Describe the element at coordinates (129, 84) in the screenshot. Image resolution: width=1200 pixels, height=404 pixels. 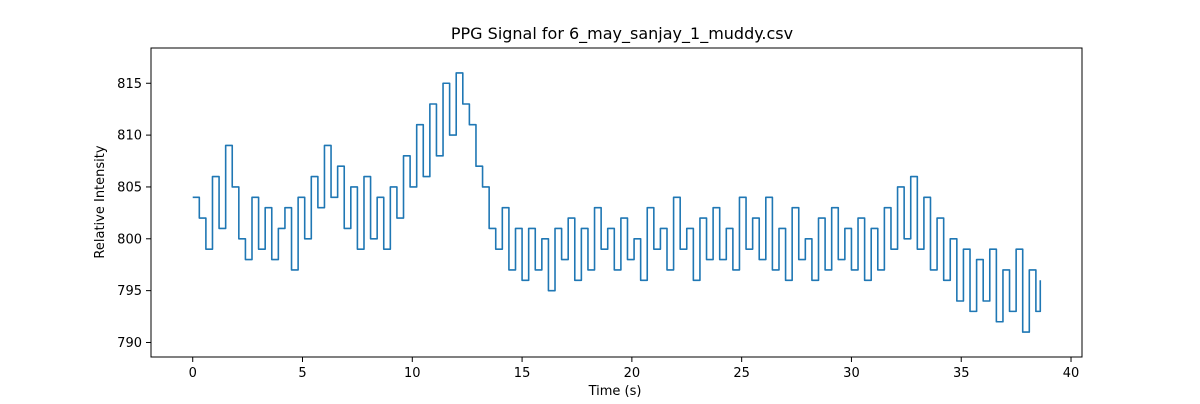
I see `y-tick-label: 815` at that location.